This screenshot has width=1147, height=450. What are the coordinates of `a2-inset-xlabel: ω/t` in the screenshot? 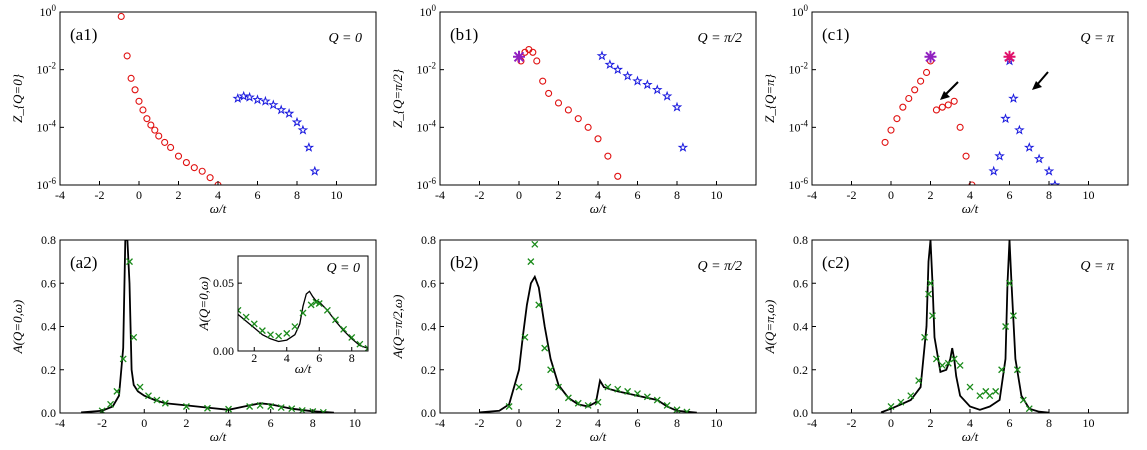 It's located at (303, 368).